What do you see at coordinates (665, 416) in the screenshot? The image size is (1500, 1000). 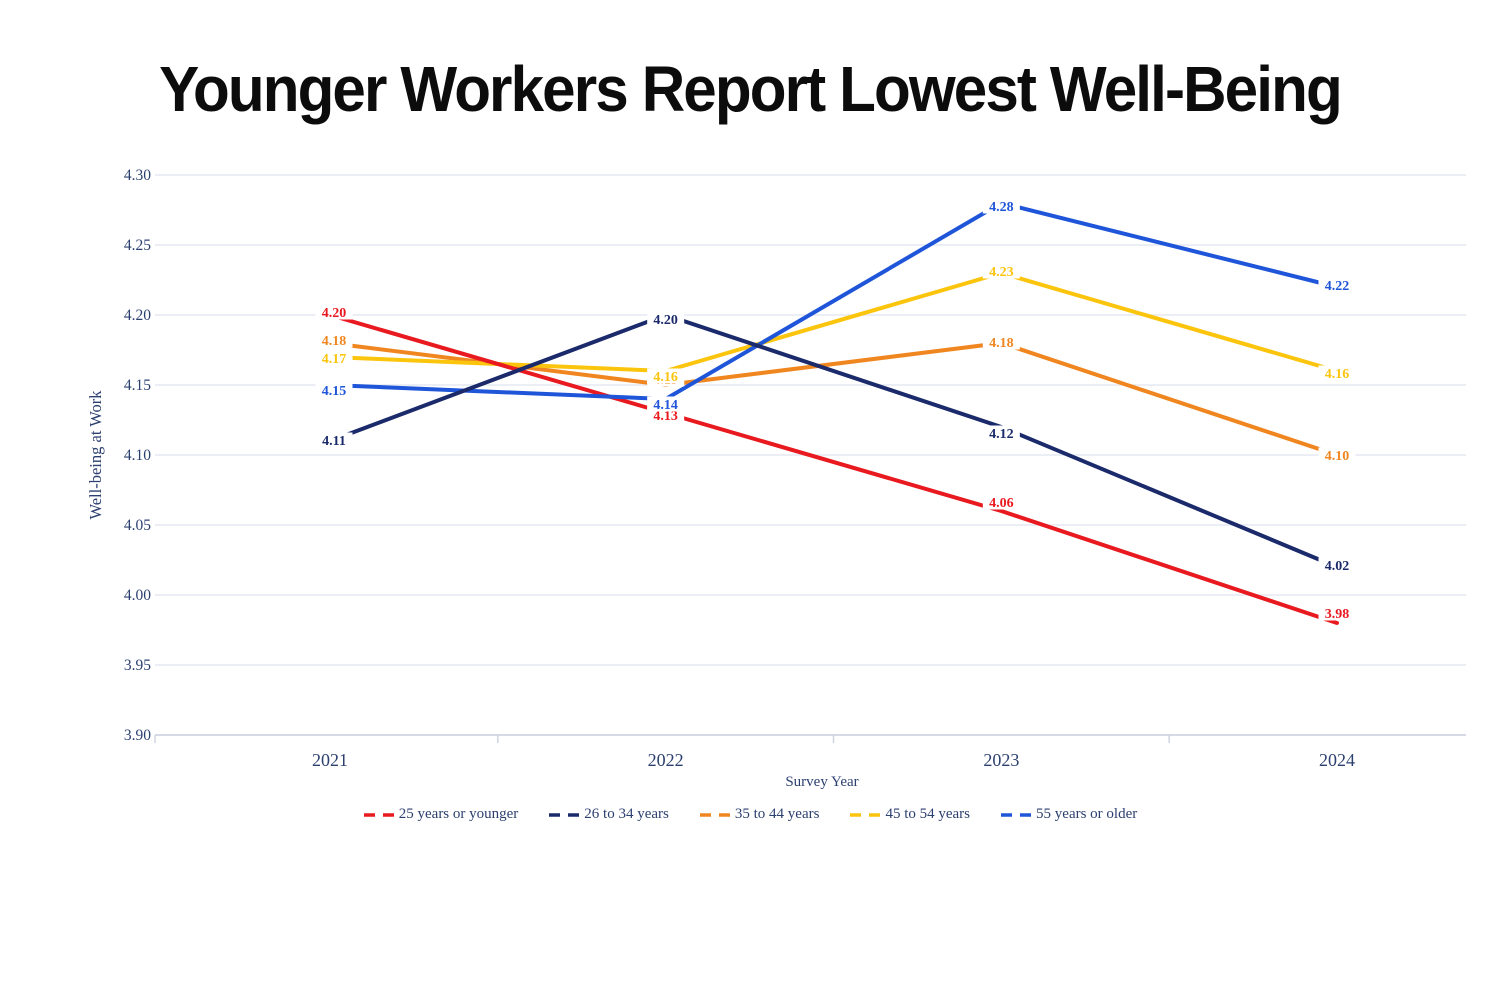 I see `data-label: 4.13` at bounding box center [665, 416].